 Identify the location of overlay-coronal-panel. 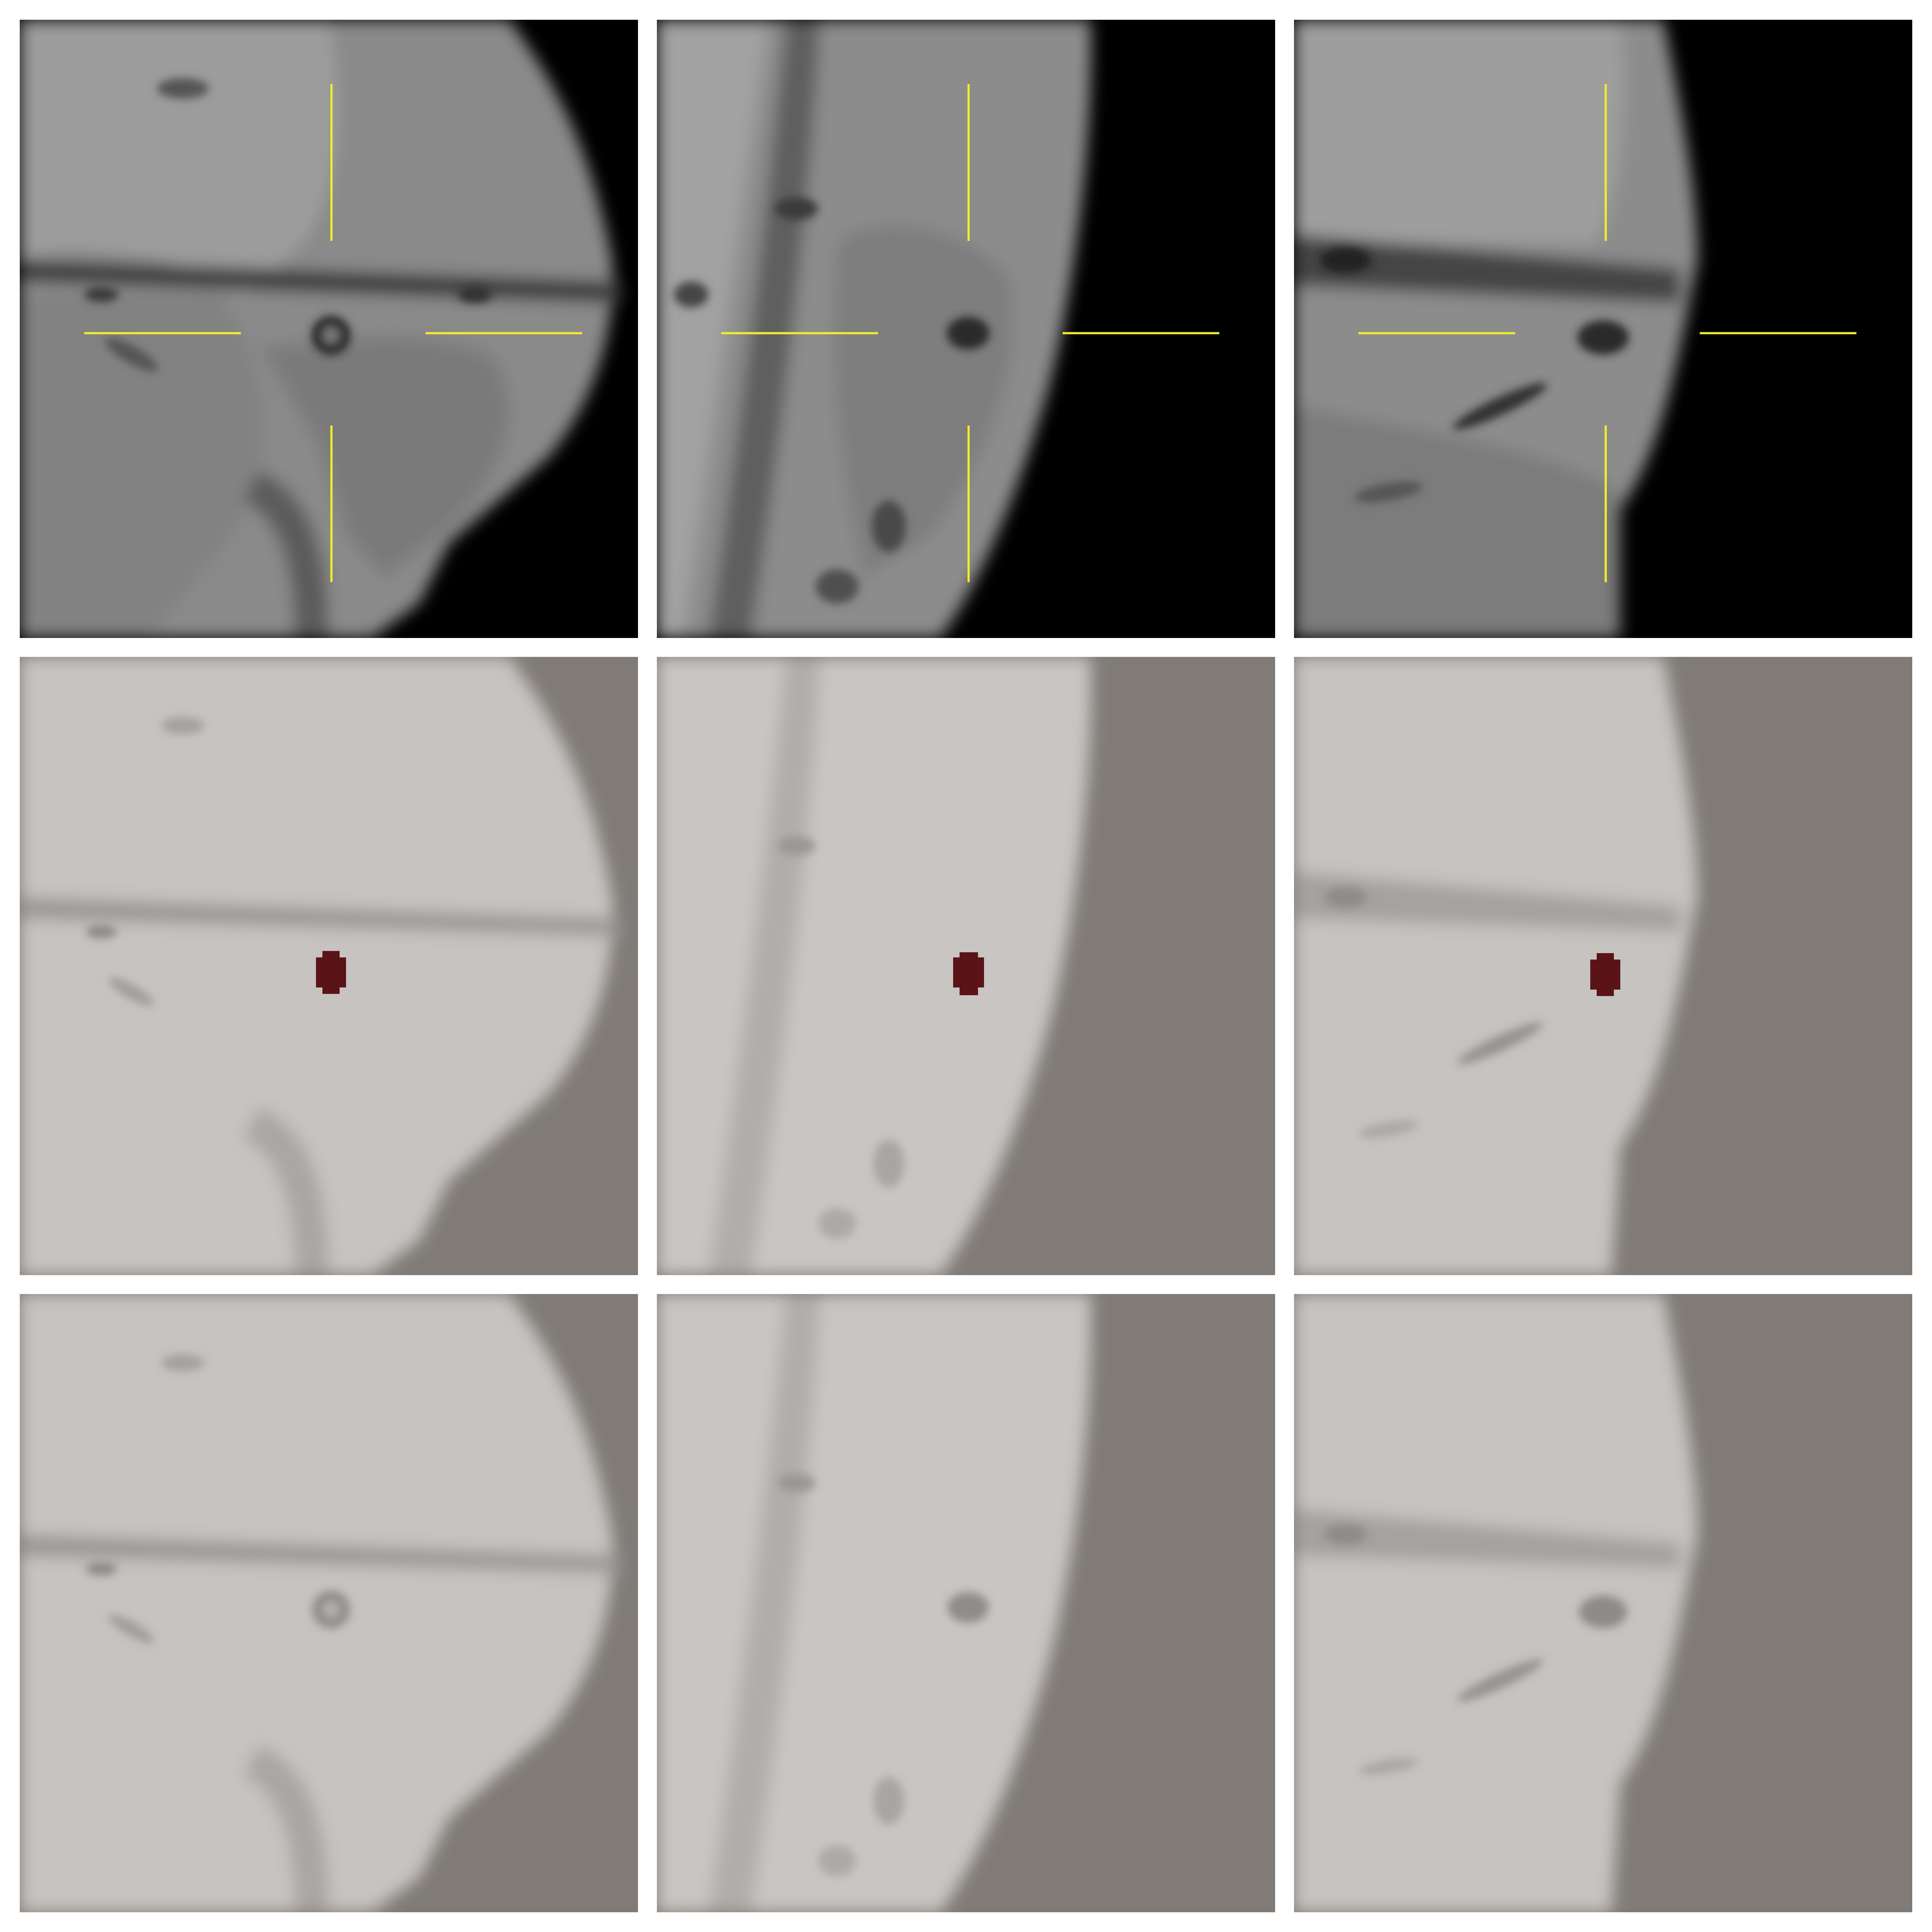
(966, 966).